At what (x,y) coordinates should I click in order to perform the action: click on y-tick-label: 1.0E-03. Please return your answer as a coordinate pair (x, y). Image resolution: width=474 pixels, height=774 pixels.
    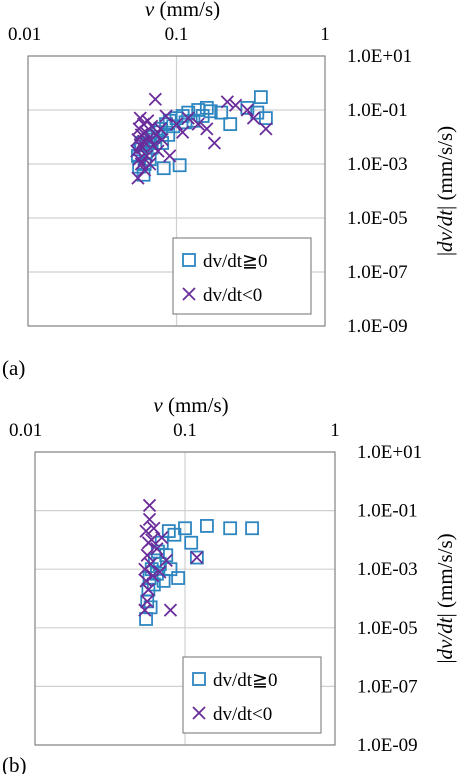
    Looking at the image, I should click on (377, 164).